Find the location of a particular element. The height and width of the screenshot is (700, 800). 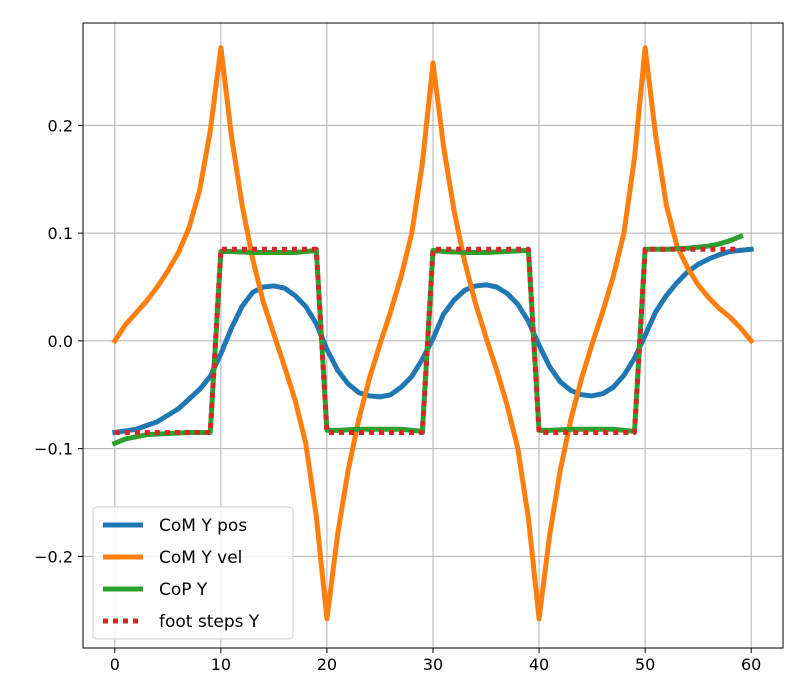

y-tick-label: 0.0 is located at coordinates (60, 341).